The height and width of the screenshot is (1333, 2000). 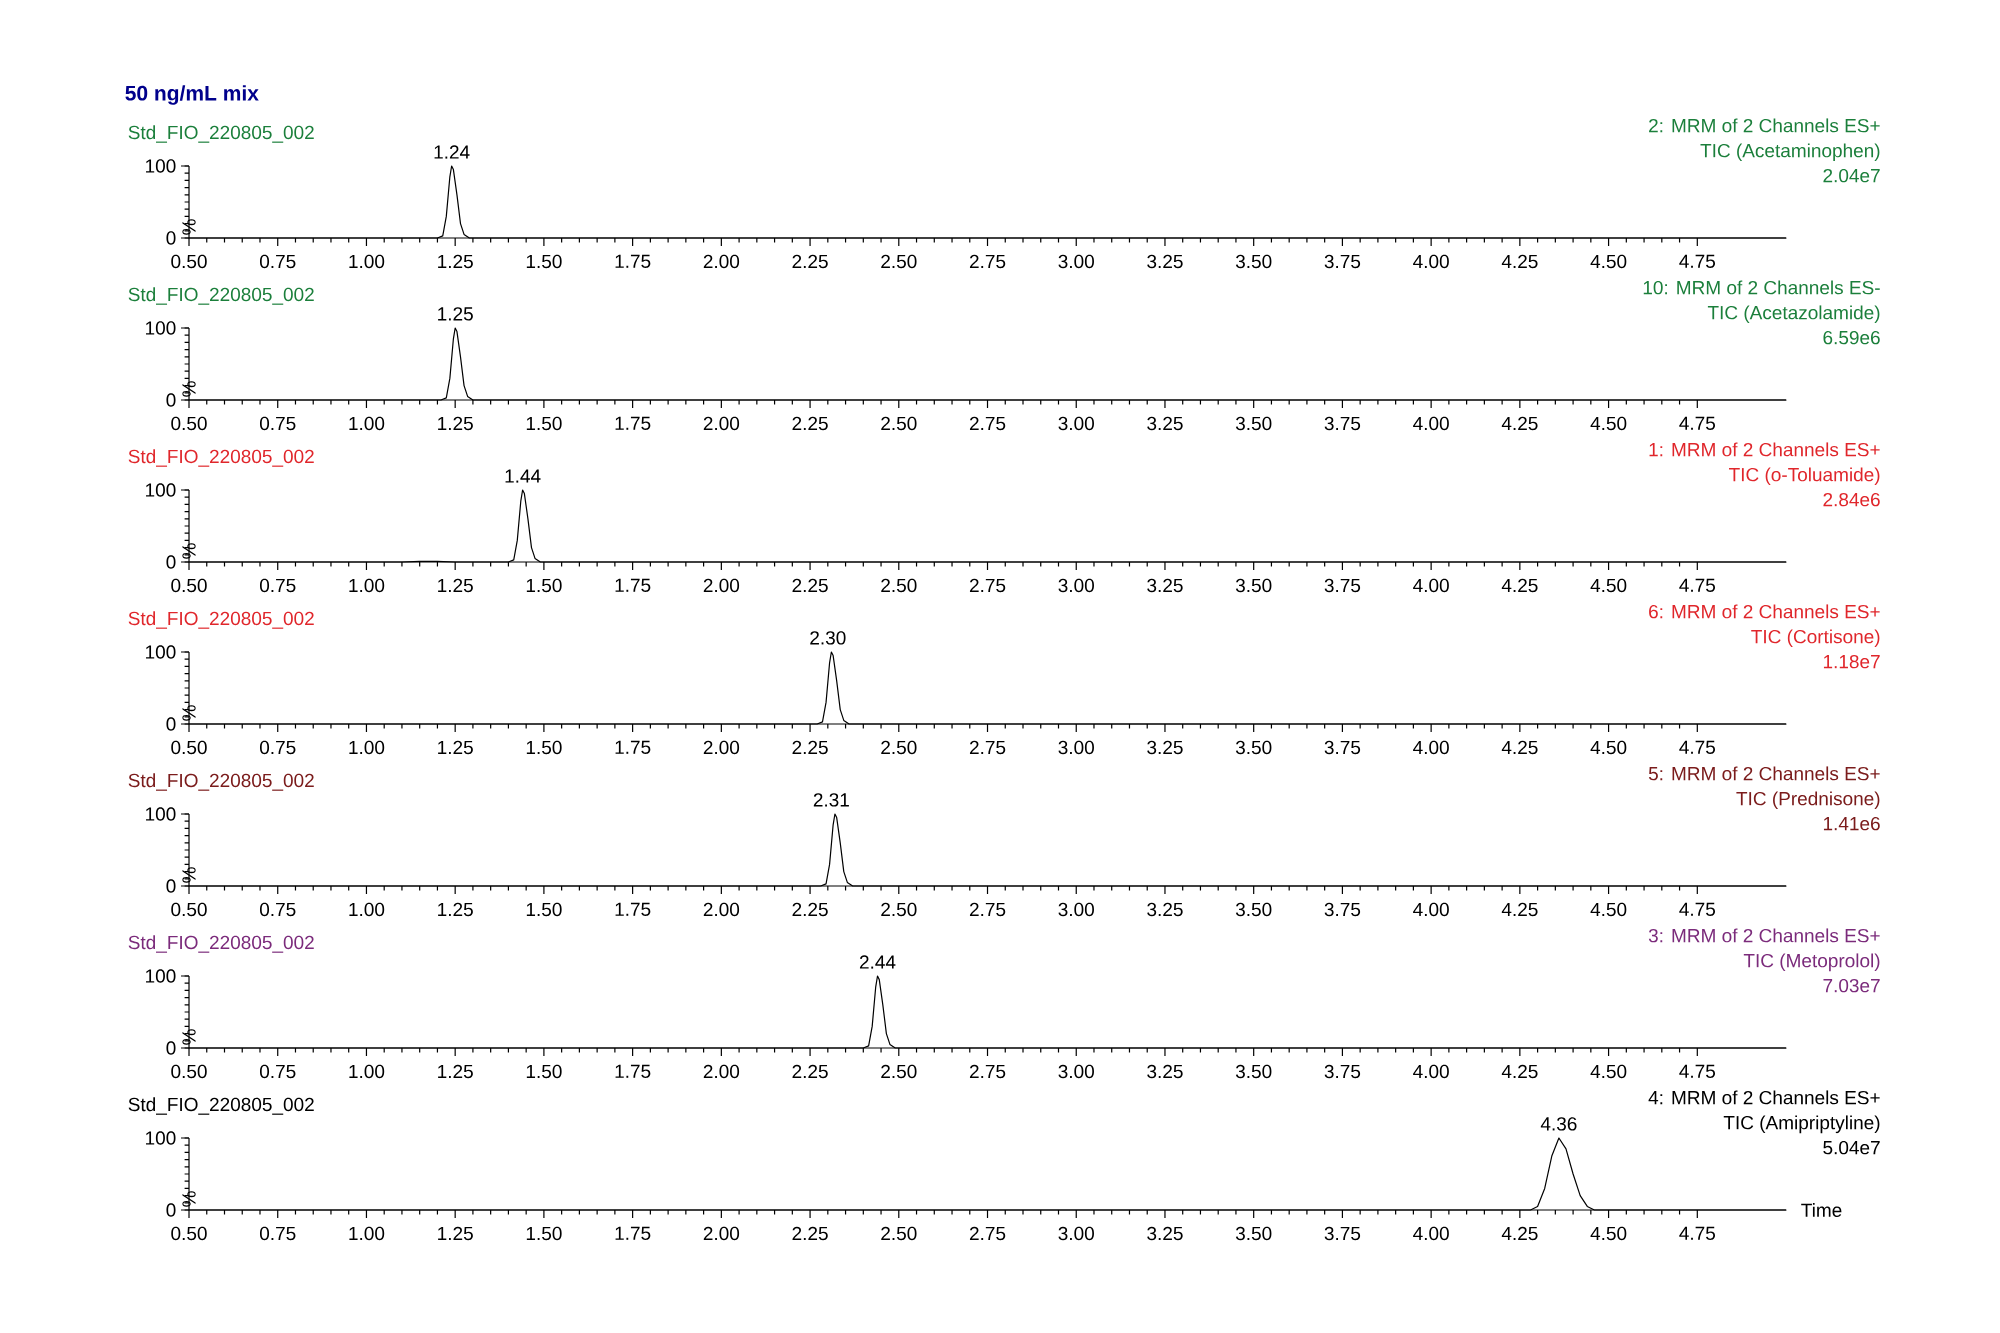 I want to click on annotation: 1.44, so click(x=523, y=476).